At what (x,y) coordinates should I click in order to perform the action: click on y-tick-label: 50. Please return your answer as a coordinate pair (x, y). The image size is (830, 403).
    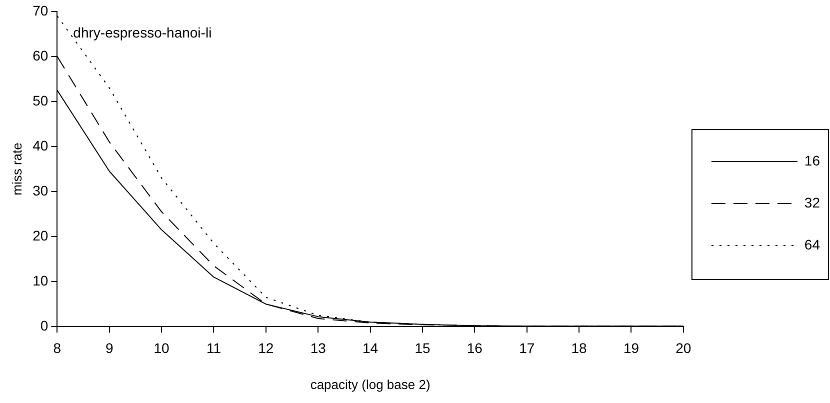
    Looking at the image, I should click on (40, 100).